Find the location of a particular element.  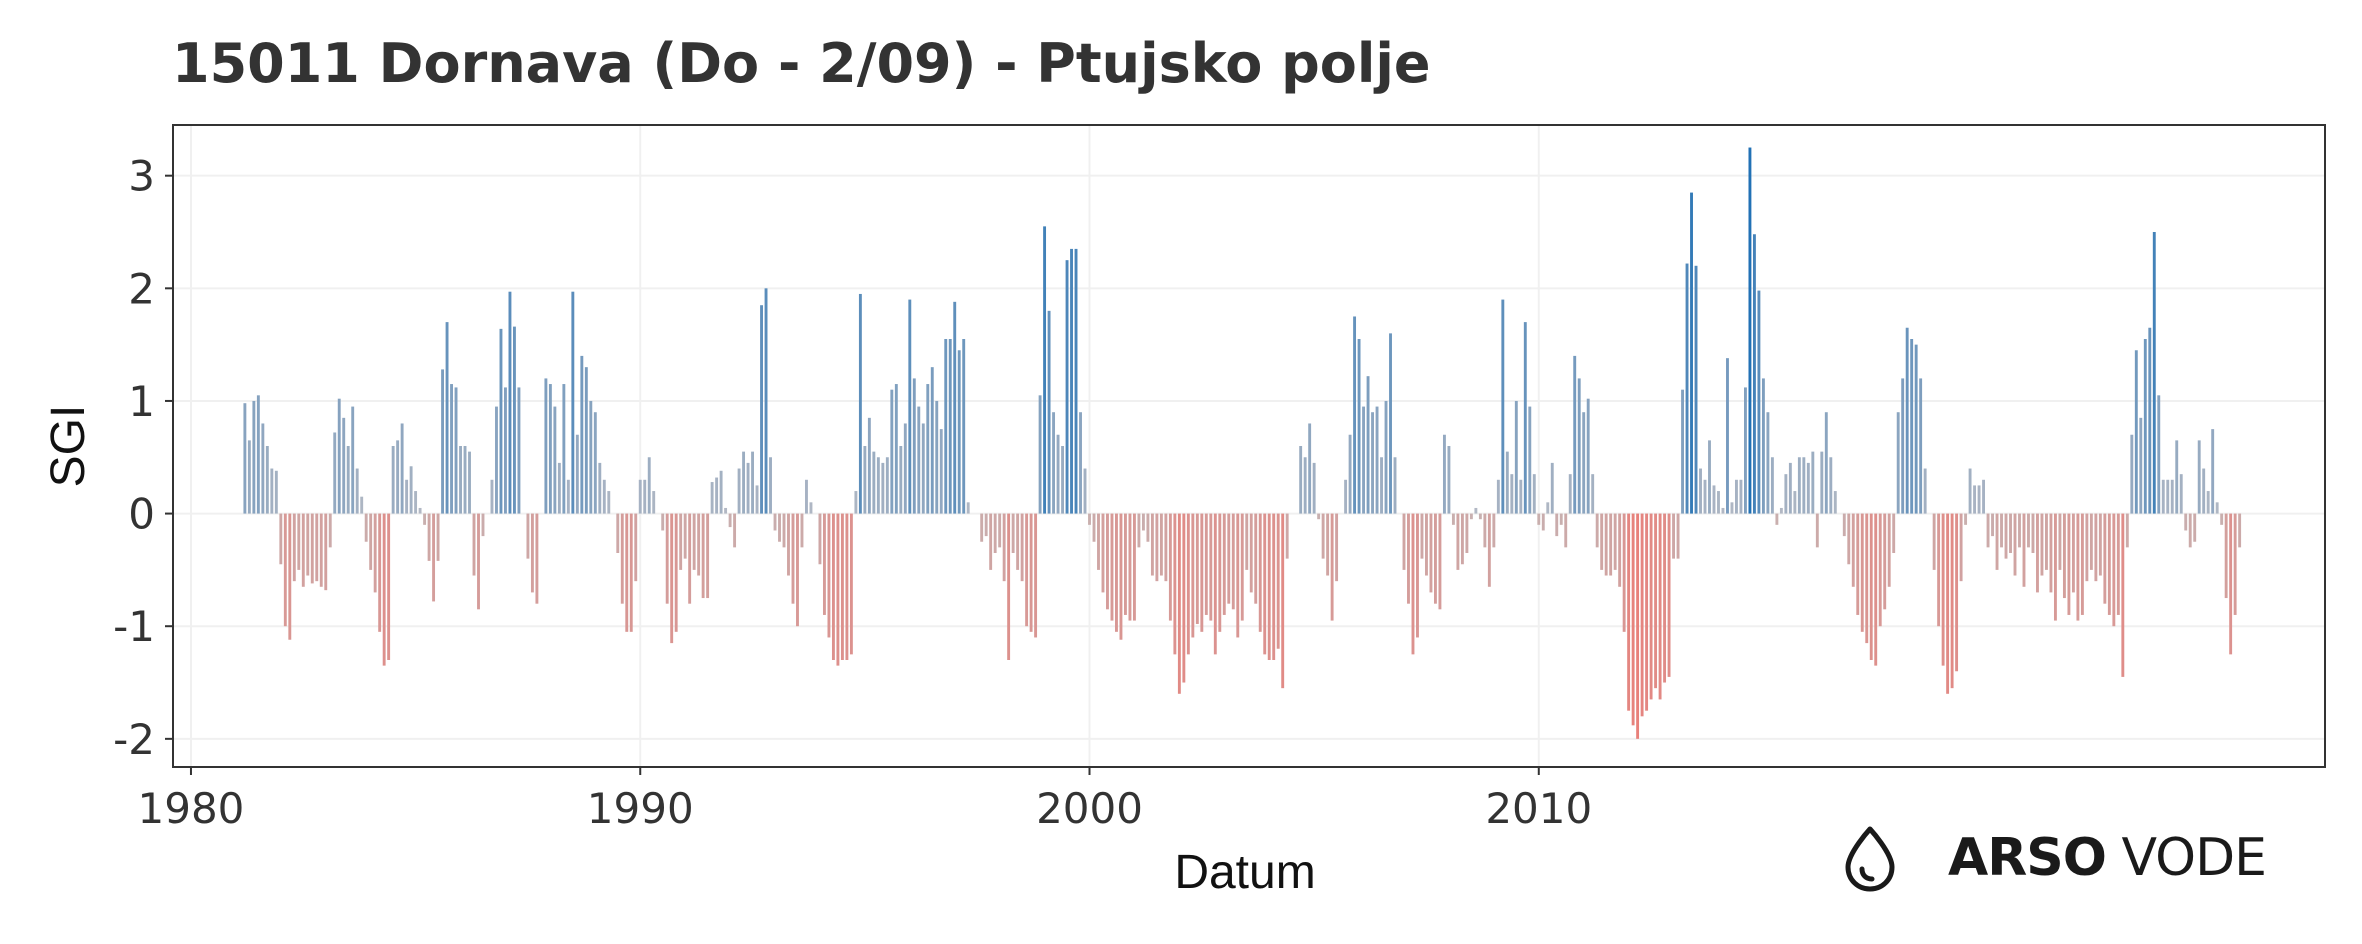

water-drop-icon is located at coordinates (1870, 859).